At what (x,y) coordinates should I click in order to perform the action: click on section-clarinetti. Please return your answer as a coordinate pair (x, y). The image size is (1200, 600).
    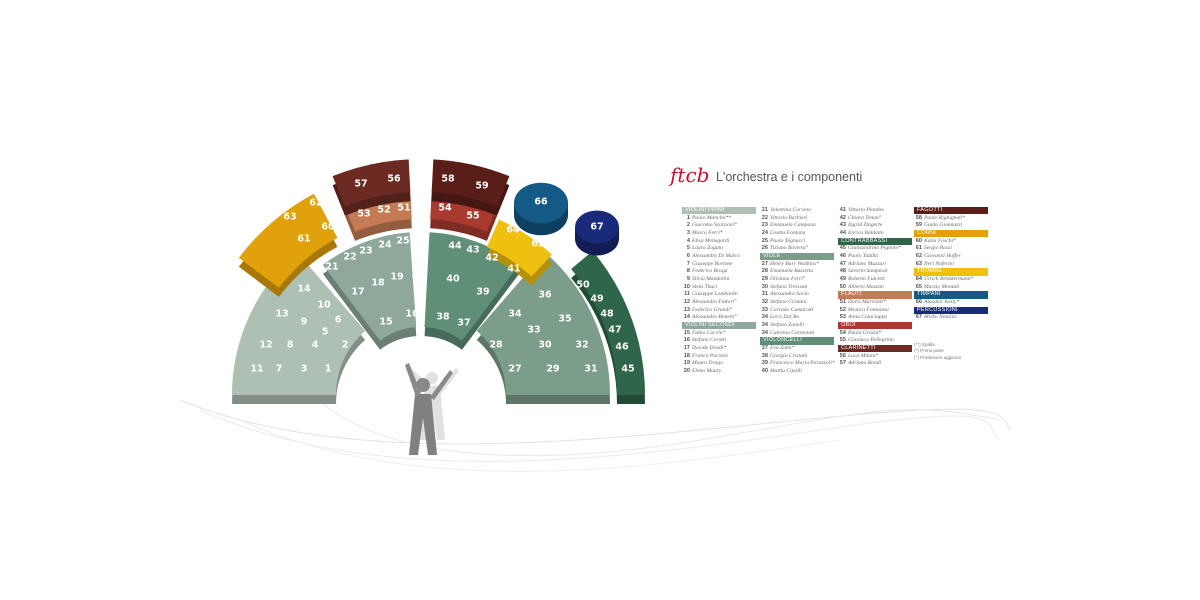
    Looking at the image, I should click on (371, 187).